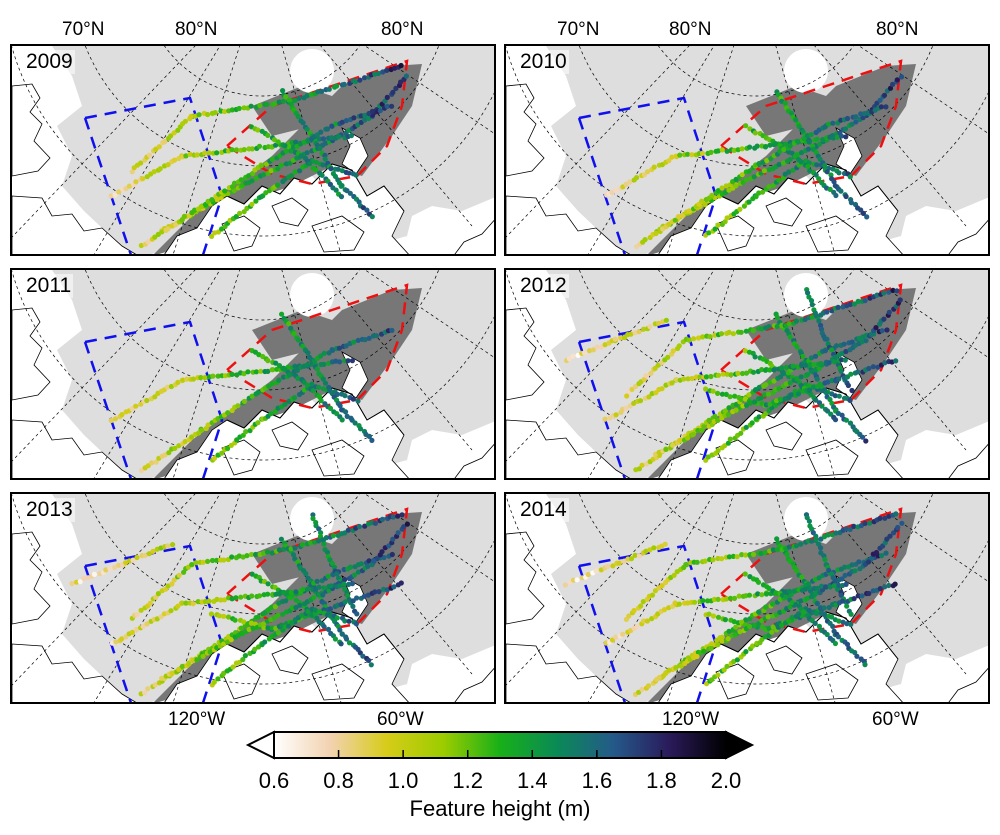  Describe the element at coordinates (258, 155) in the screenshot. I see `flight-tracks` at that location.